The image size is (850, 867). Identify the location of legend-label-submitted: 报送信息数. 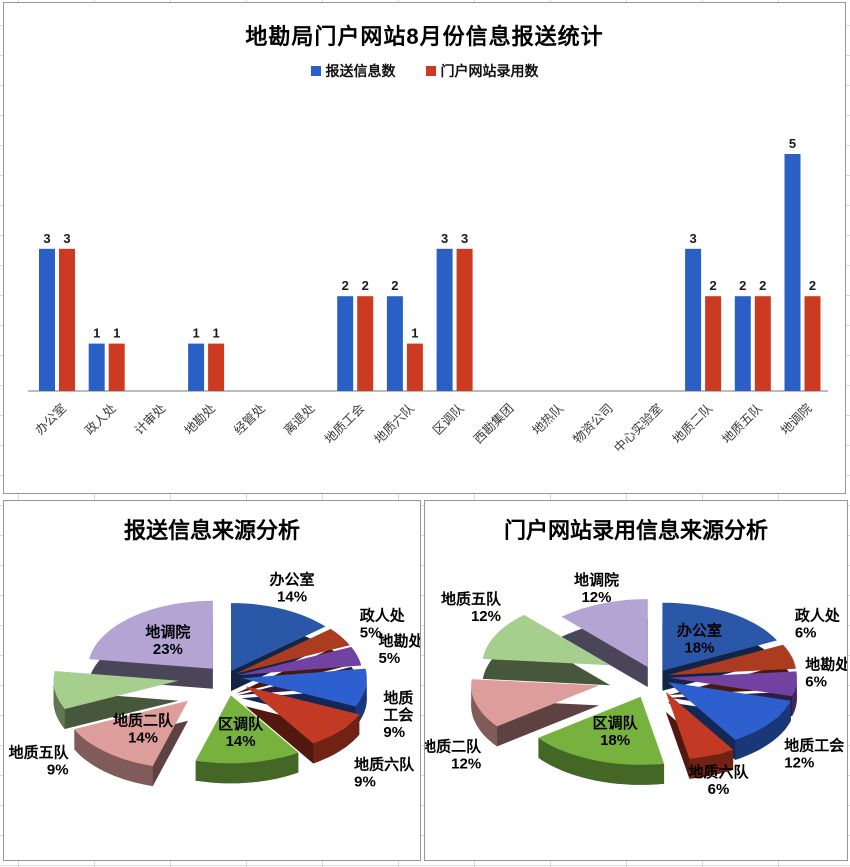
(360, 71).